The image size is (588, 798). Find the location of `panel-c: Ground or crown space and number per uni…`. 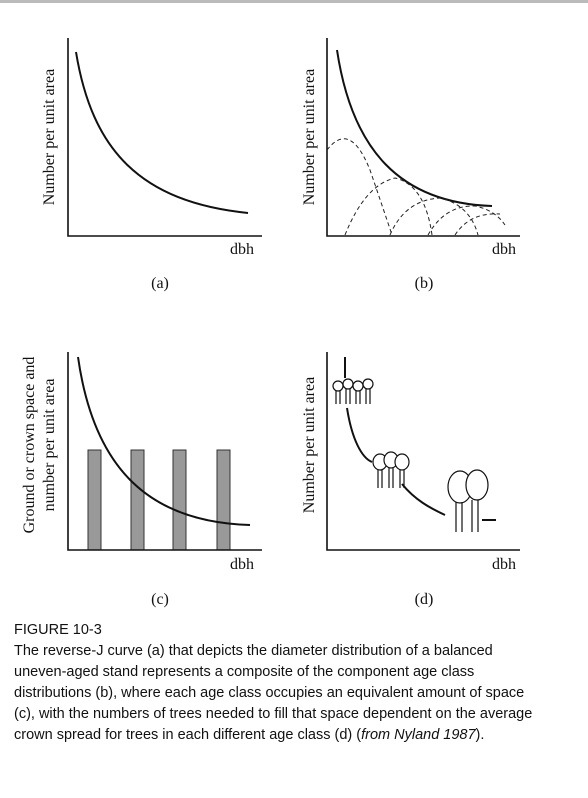

panel-c: Ground or crown space and number per uni… is located at coordinates (141, 480).